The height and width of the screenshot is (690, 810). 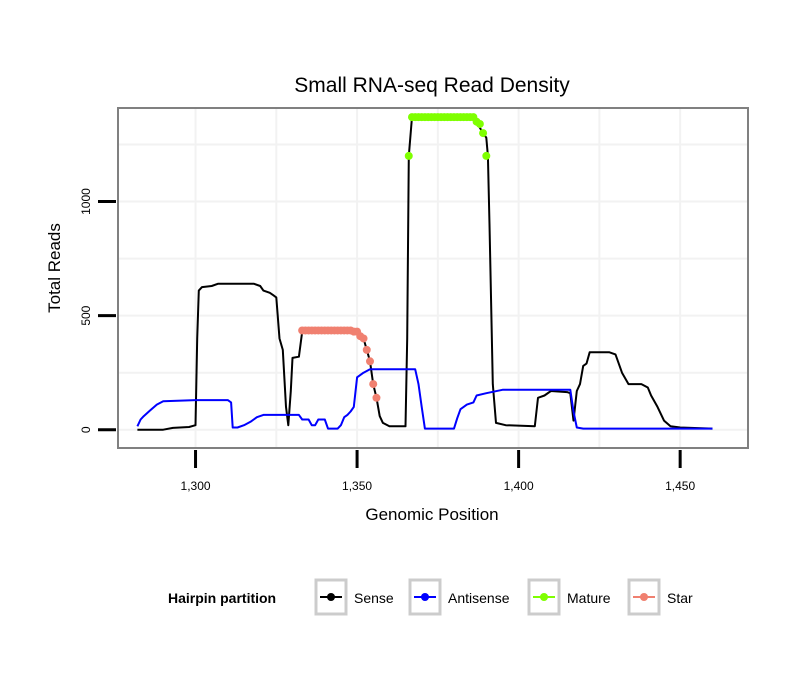 I want to click on legend-label-mature: Mature, so click(x=589, y=598).